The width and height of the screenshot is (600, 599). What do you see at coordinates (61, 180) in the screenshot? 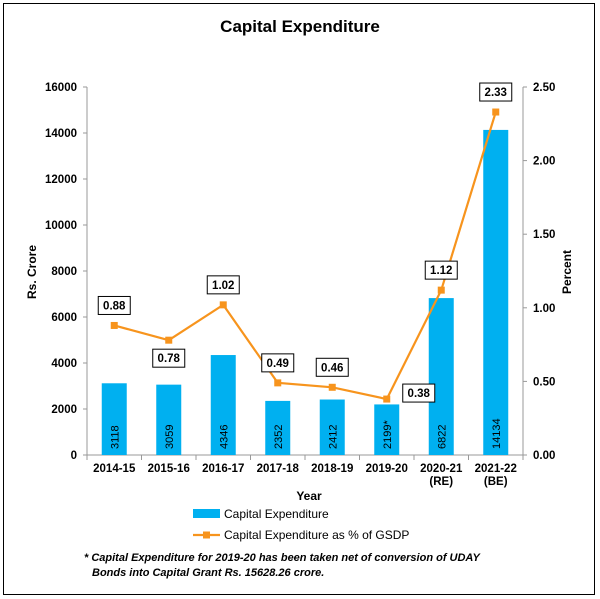
I see `y-tick-label: 12000` at bounding box center [61, 180].